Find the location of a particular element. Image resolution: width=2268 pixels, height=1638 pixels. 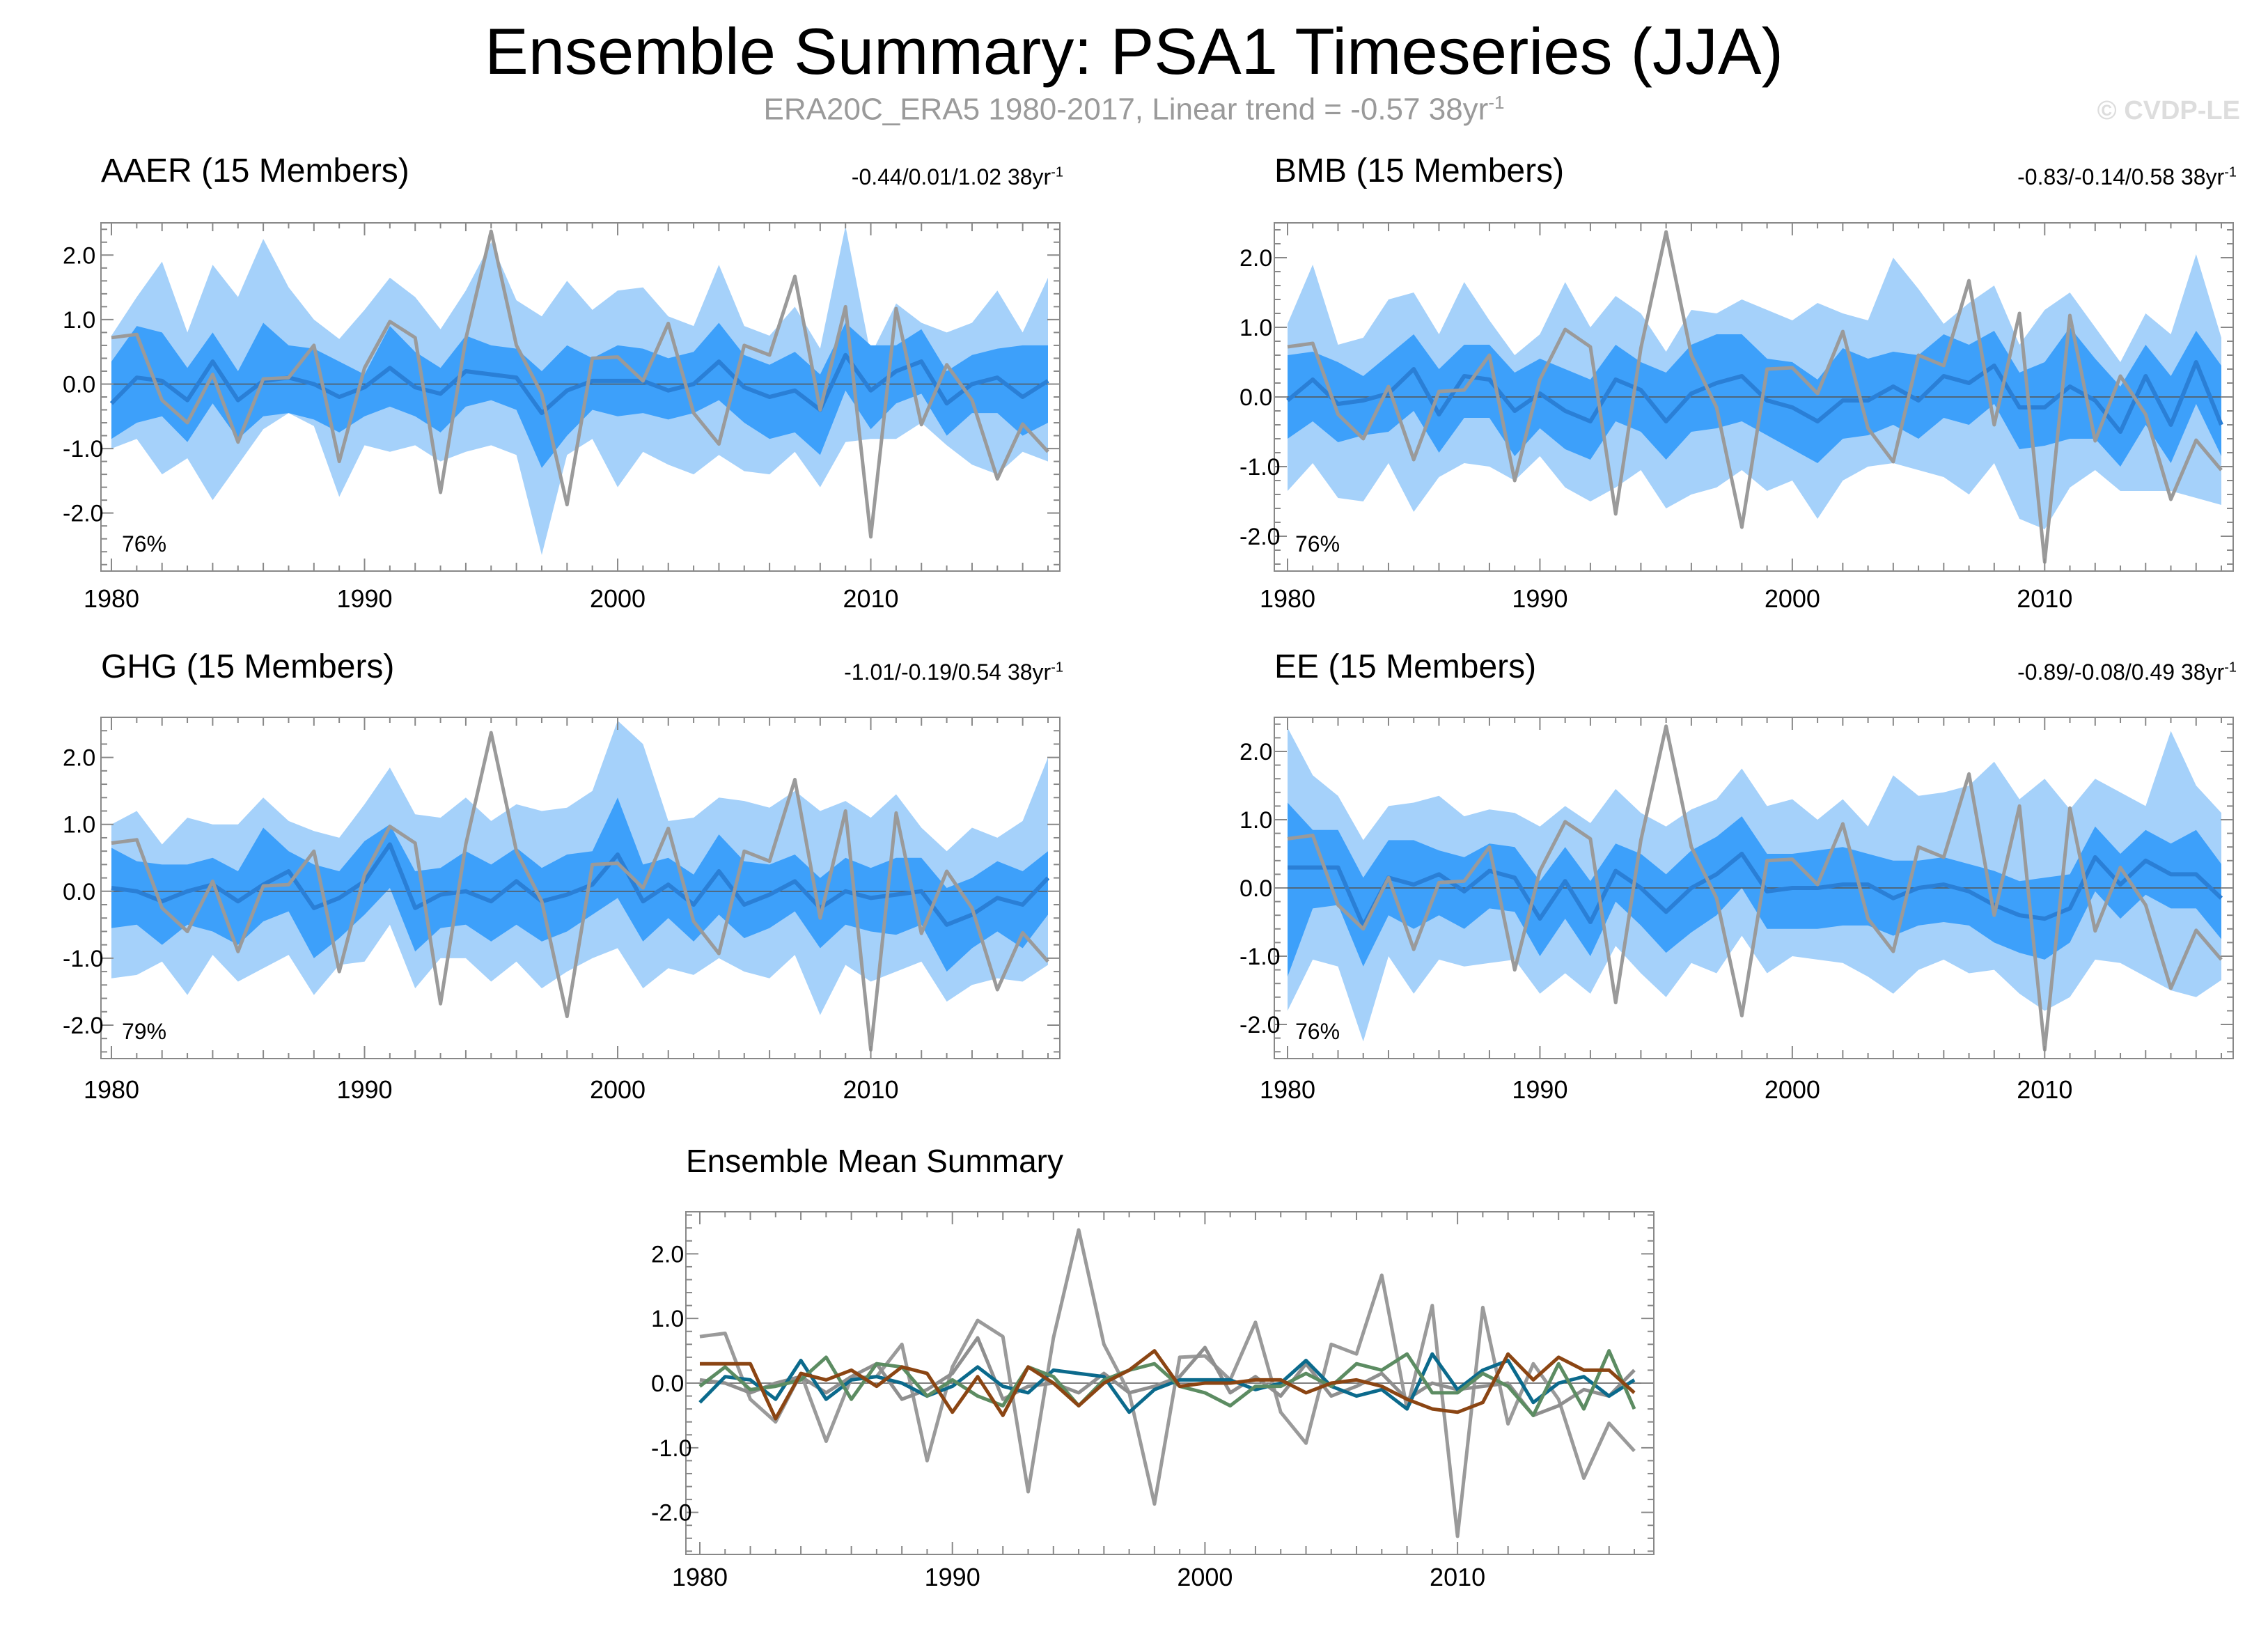

mean-line-ee is located at coordinates (1168, 1385).